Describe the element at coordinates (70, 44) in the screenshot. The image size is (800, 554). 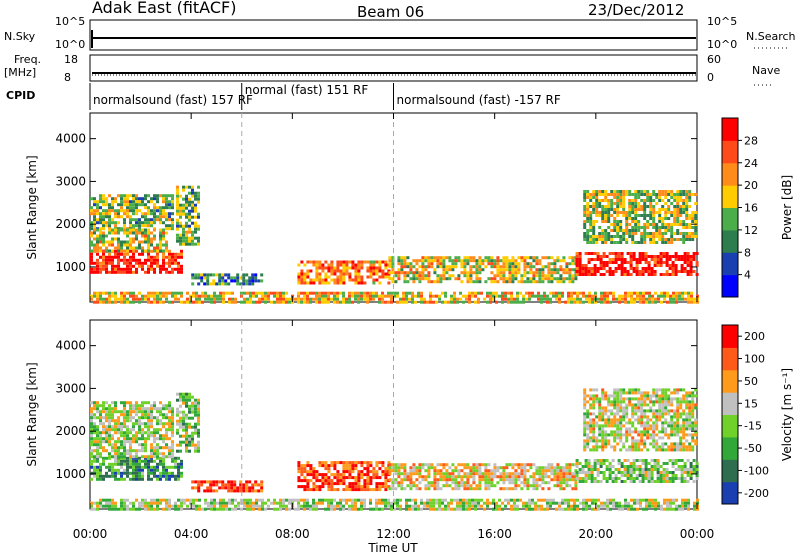
I see `nsky-tick-low: 10^0` at that location.